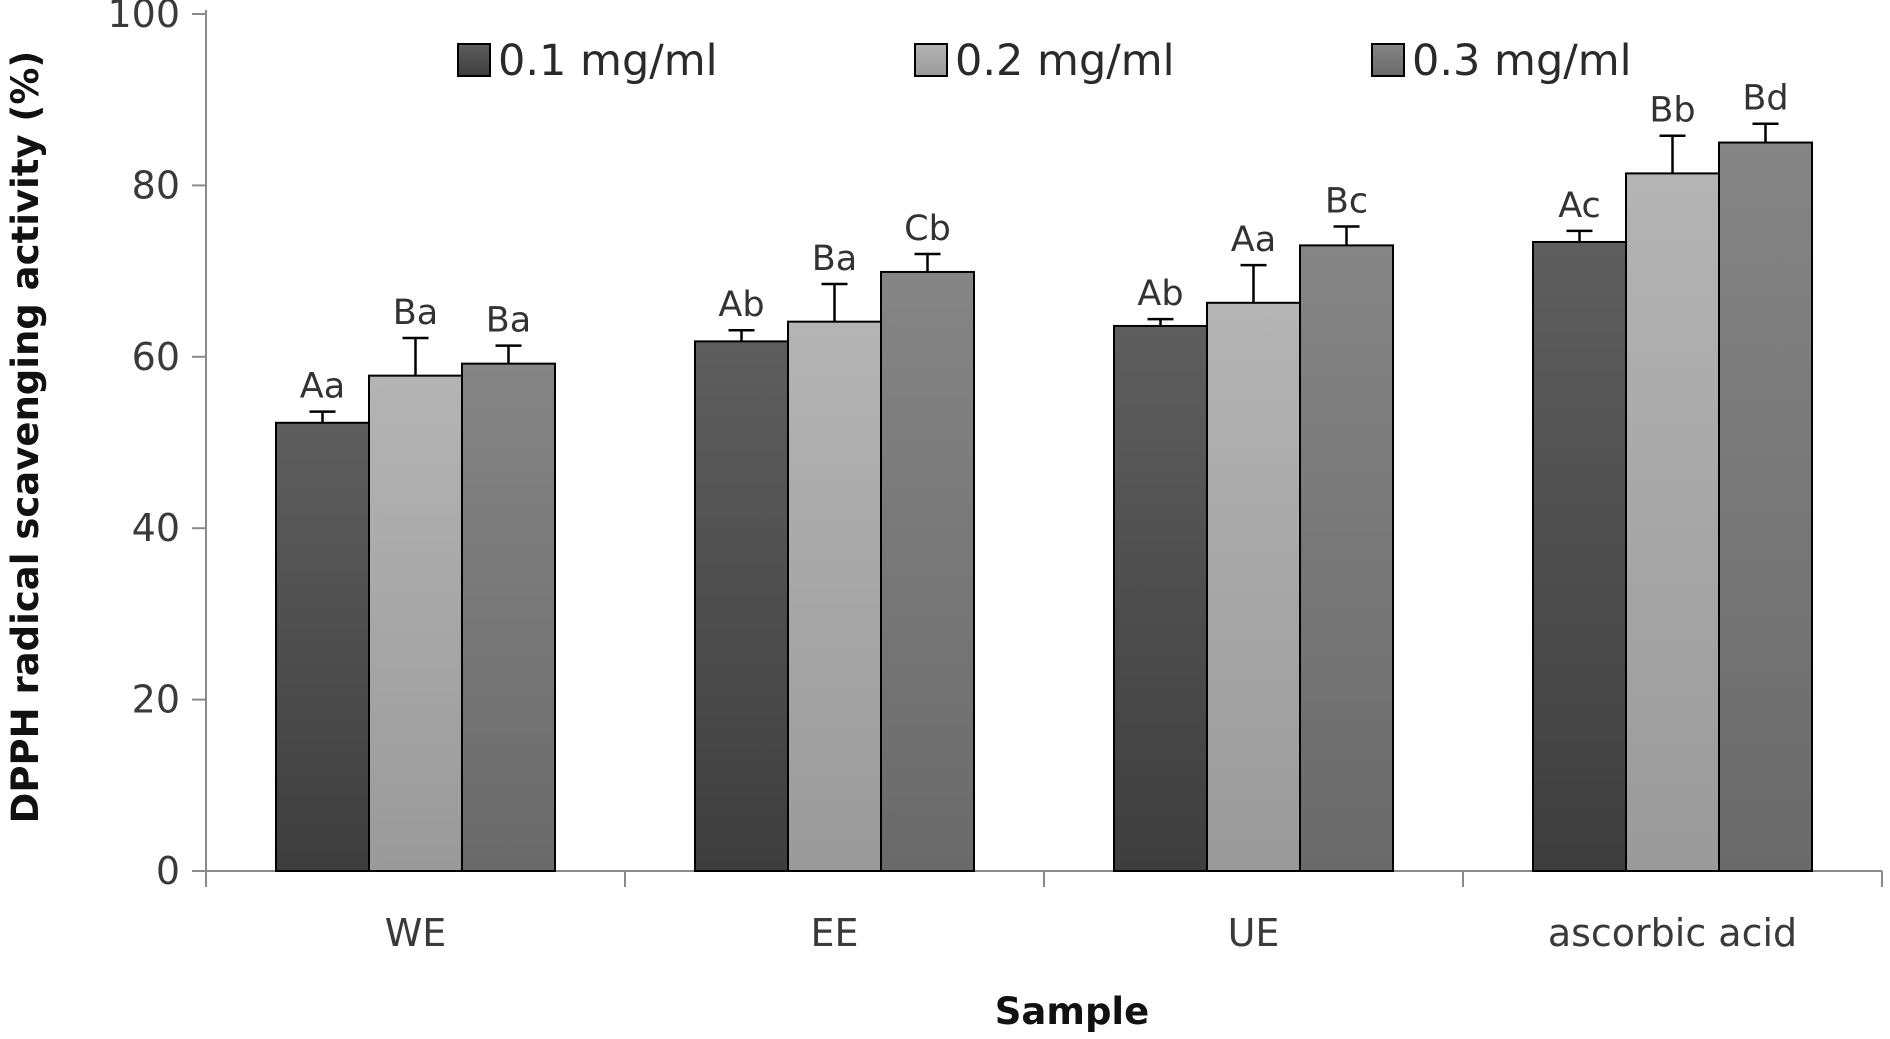 The image size is (1890, 1039). I want to click on y-tick-label: 80, so click(156, 185).